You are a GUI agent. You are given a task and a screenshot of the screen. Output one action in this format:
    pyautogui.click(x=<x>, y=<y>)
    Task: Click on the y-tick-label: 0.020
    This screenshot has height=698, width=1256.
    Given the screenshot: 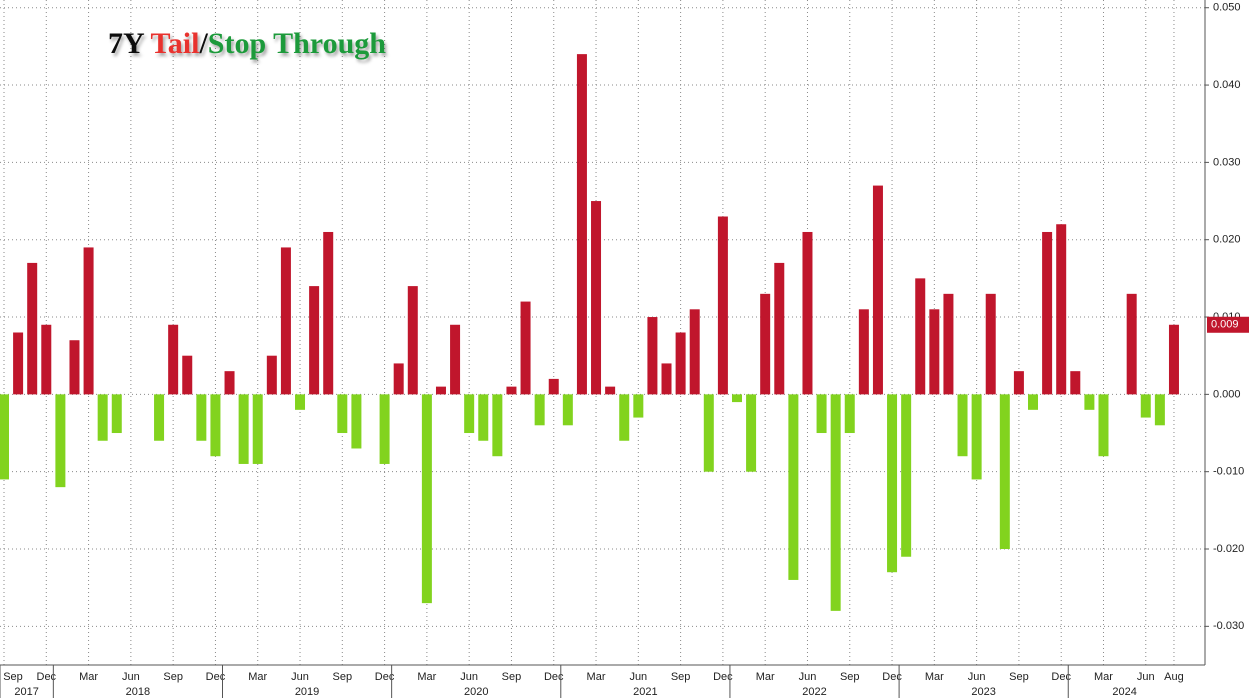 What is the action you would take?
    pyautogui.click(x=1227, y=240)
    